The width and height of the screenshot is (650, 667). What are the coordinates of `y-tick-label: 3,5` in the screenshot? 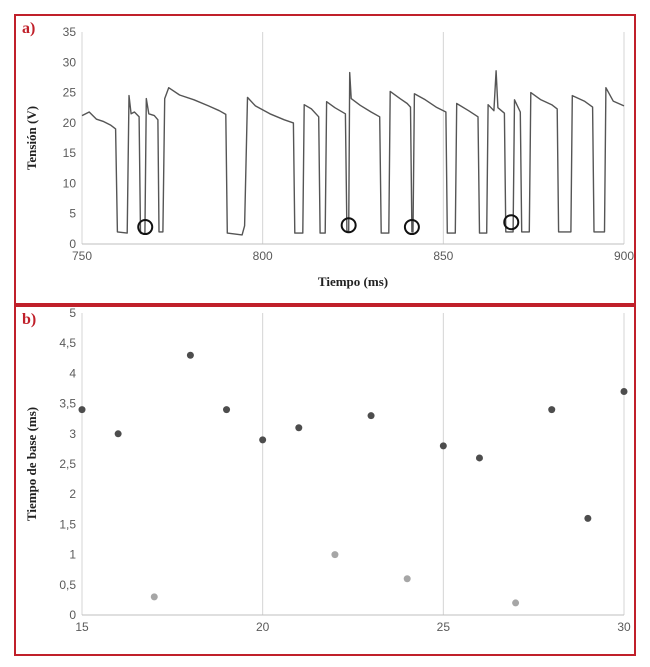 It's located at (67, 404).